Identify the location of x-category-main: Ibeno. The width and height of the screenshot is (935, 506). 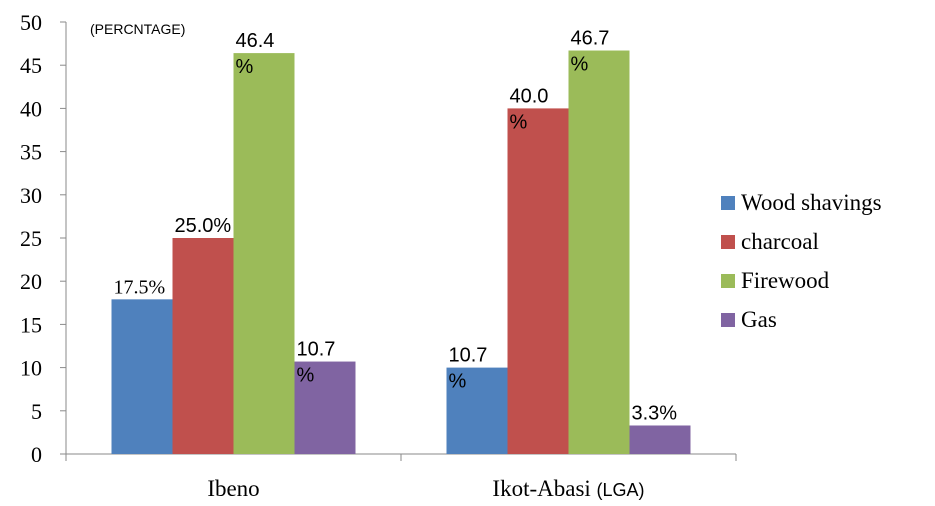
(233, 488).